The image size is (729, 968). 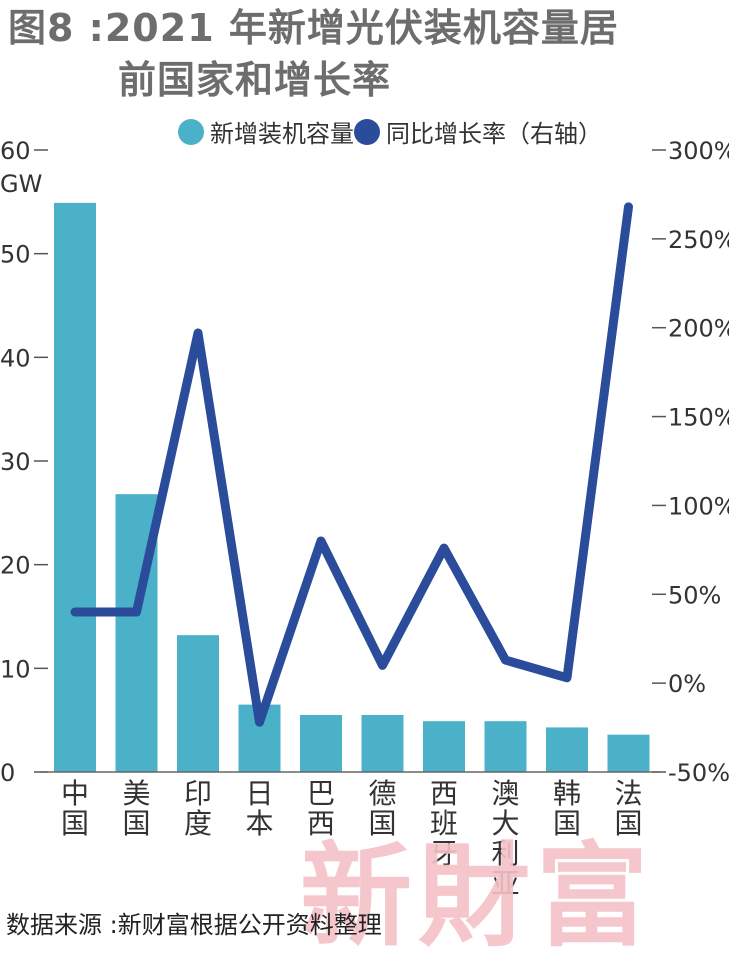 I want to click on right-tick-label: 200%, so click(x=698, y=329).